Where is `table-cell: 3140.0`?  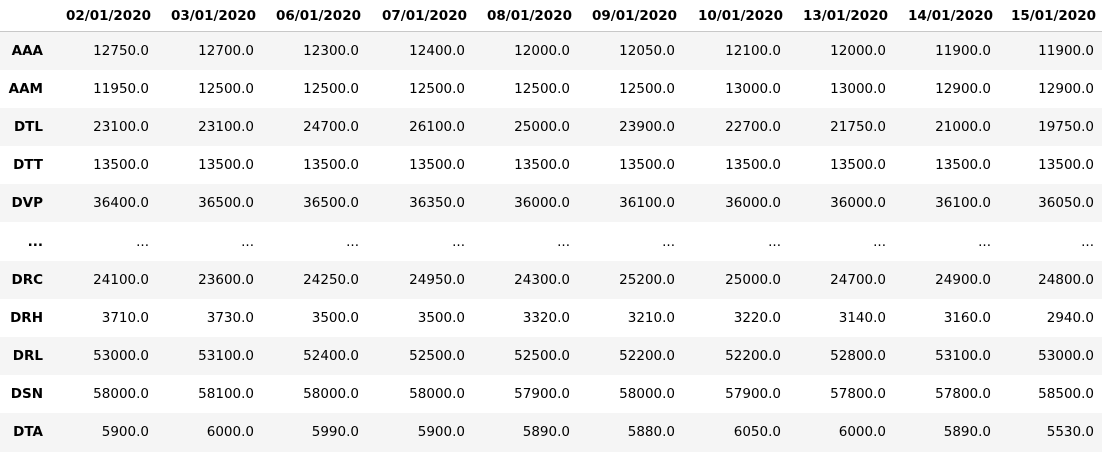 table-cell: 3140.0 is located at coordinates (862, 317).